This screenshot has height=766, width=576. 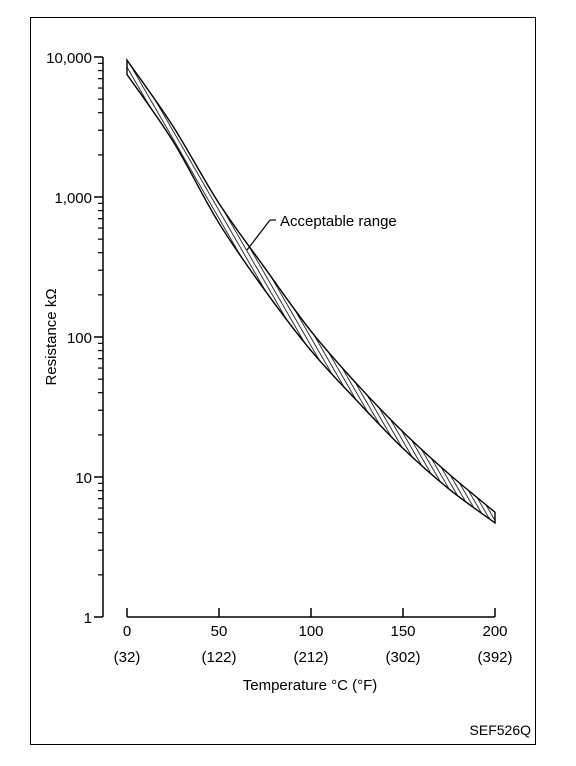 I want to click on annotation-leader-diagonal, so click(x=258, y=235).